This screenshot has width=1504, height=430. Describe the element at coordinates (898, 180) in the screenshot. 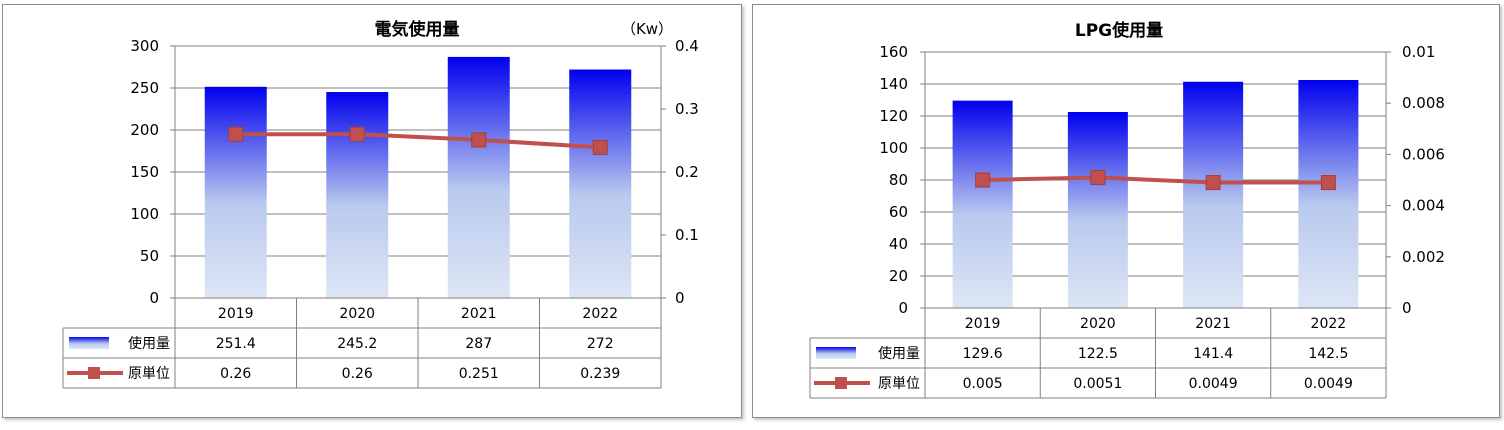

I see `lpg-left-tick-label: 80` at that location.